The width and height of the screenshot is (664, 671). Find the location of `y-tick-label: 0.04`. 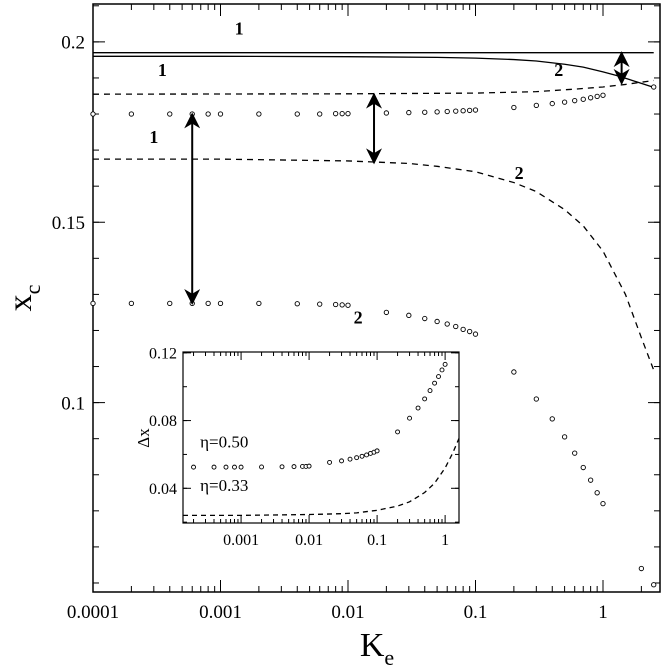

y-tick-label: 0.04 is located at coordinates (163, 489).